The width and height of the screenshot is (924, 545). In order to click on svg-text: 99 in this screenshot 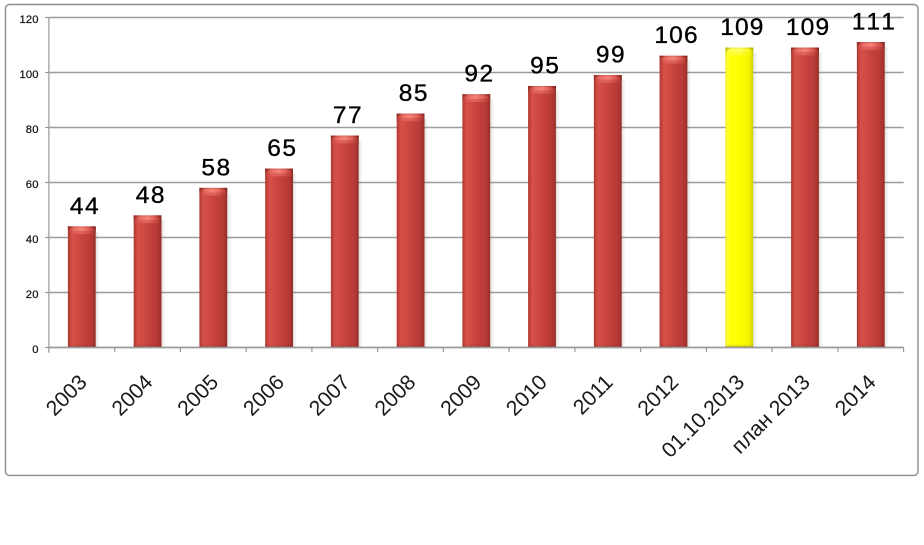, I will do `click(610, 55)`.